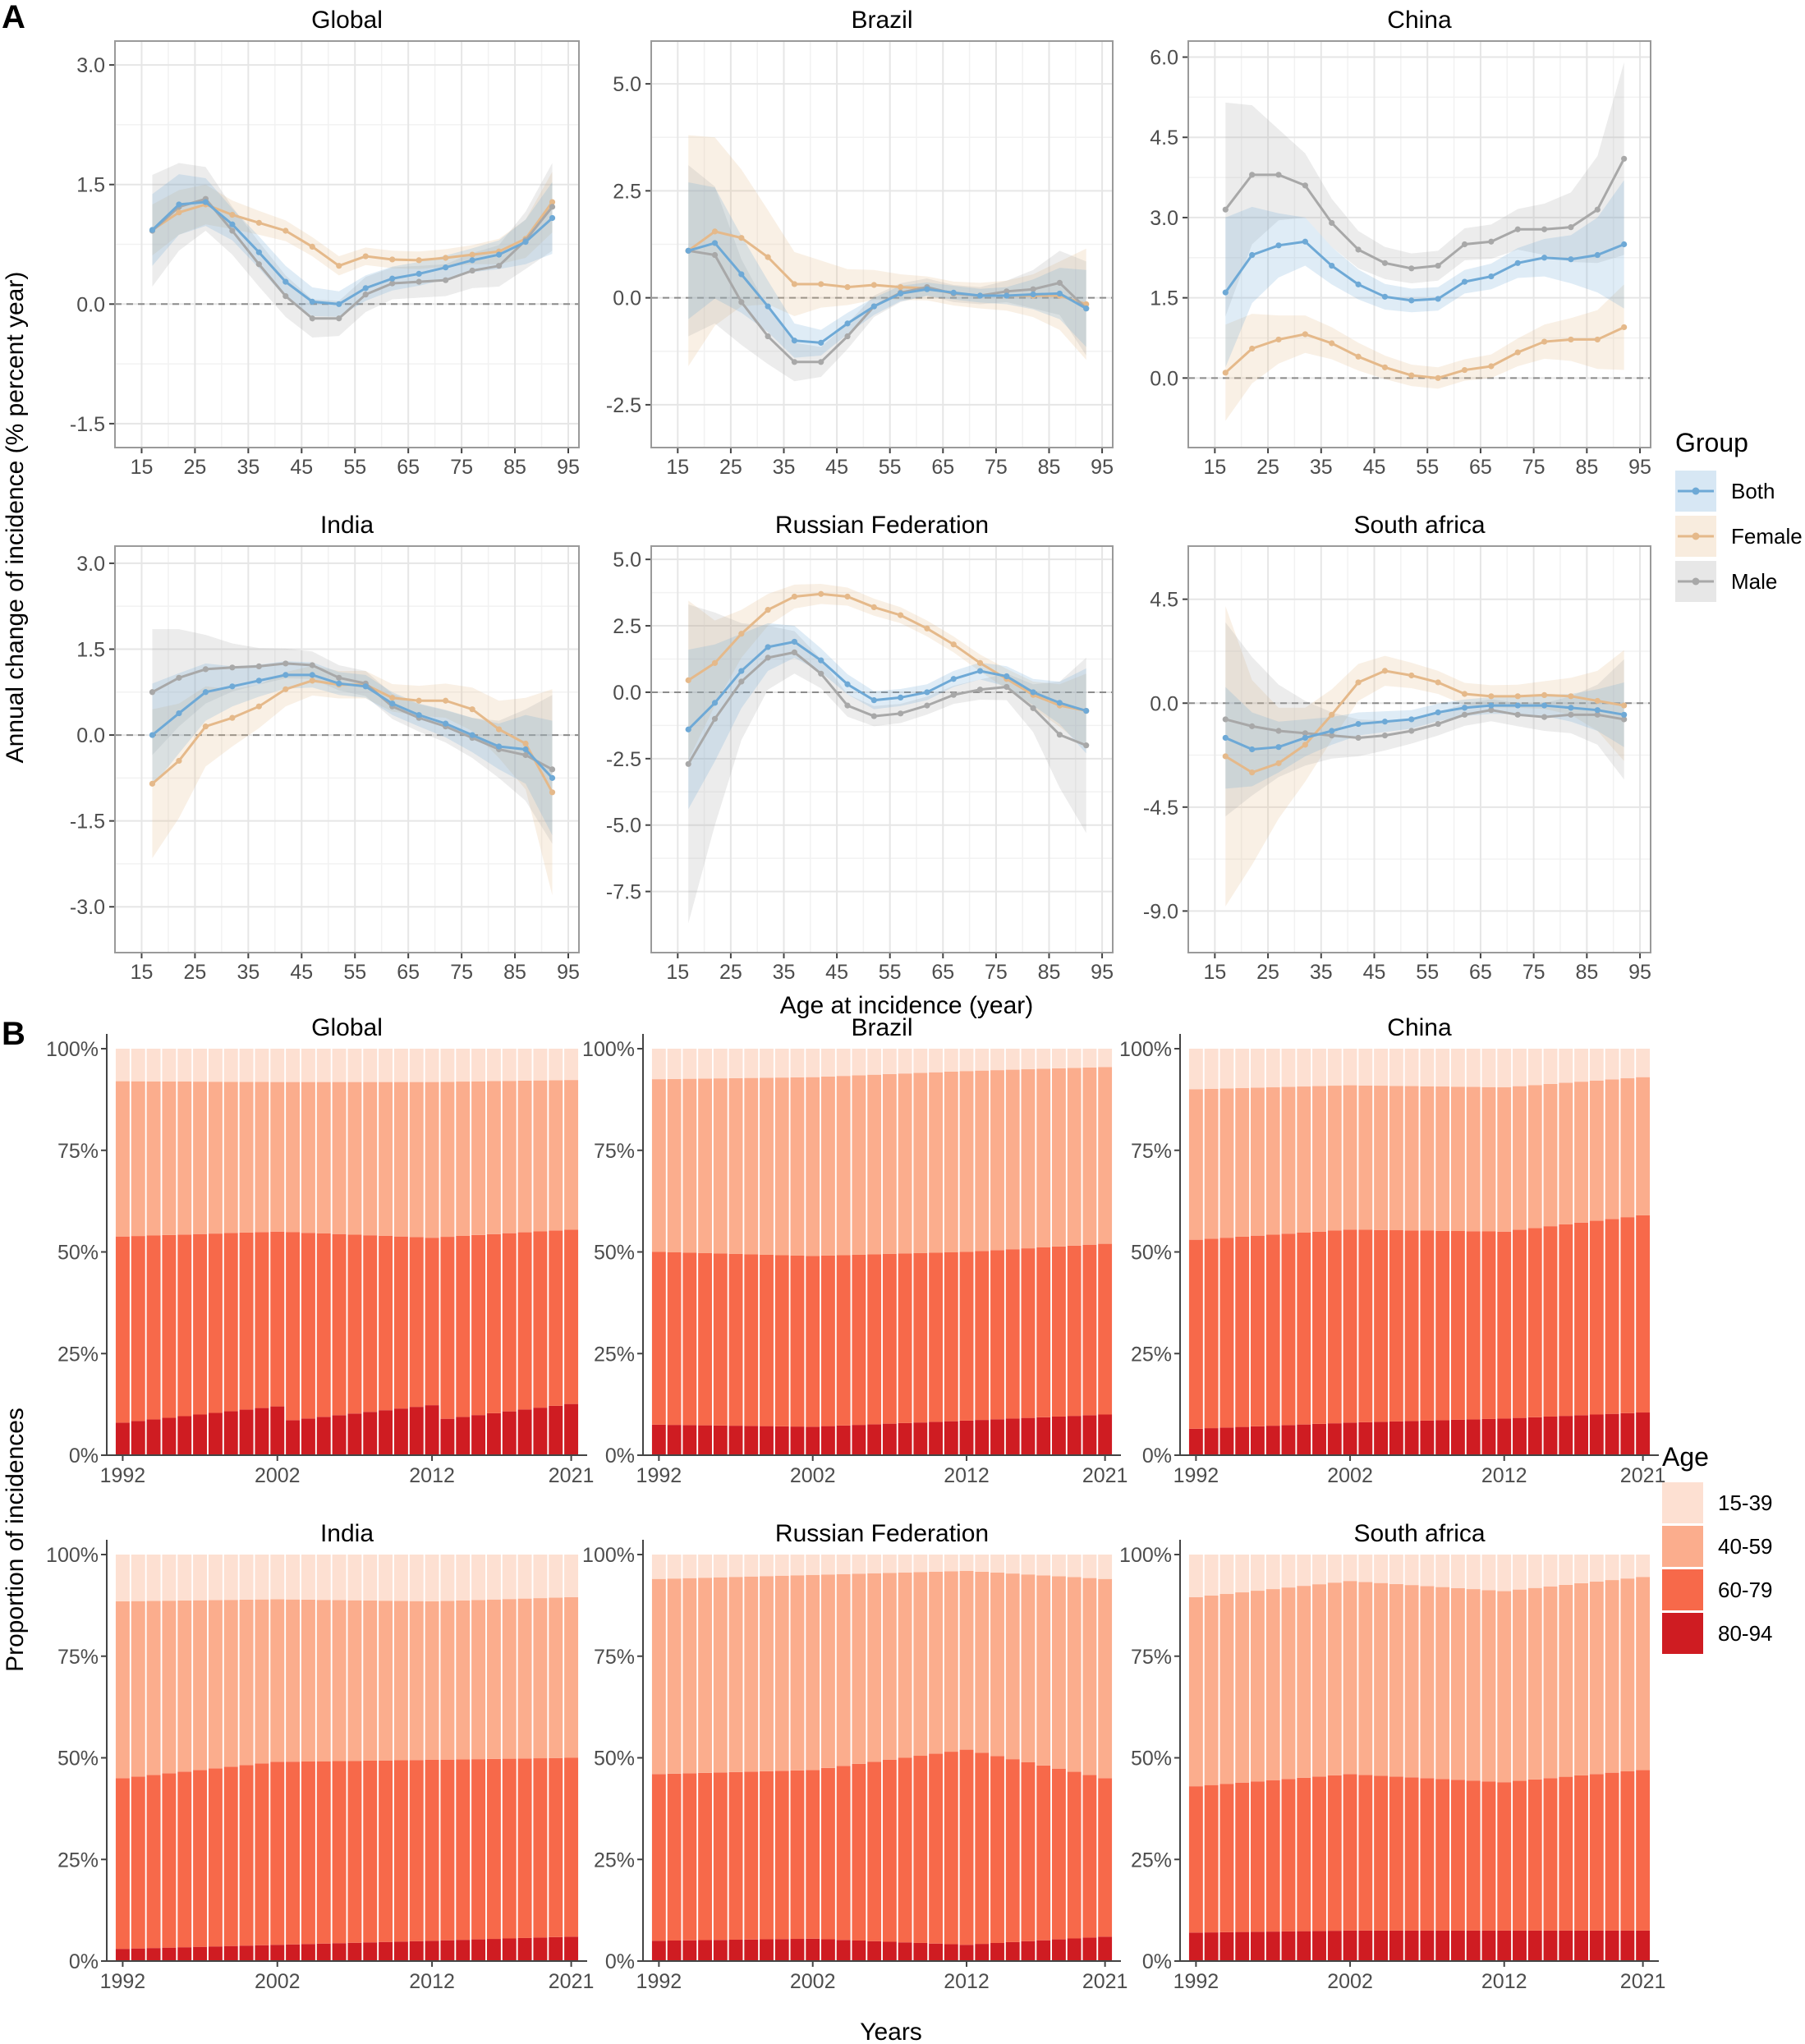  Describe the element at coordinates (982, 1662) in the screenshot. I see `bar-segment-40-59-2013` at that location.